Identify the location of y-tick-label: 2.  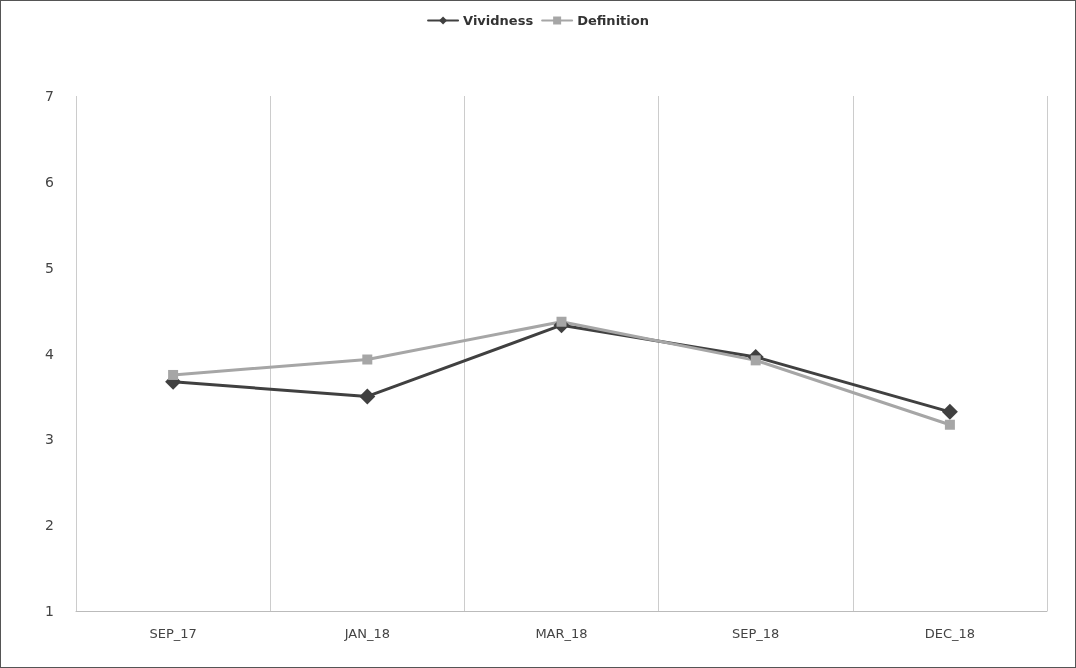
(49, 525).